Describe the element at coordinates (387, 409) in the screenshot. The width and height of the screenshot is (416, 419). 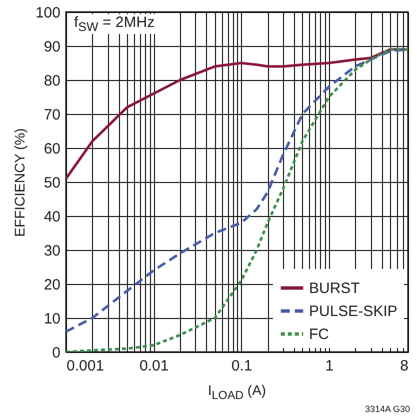
I see `text: 3314A G30` at that location.